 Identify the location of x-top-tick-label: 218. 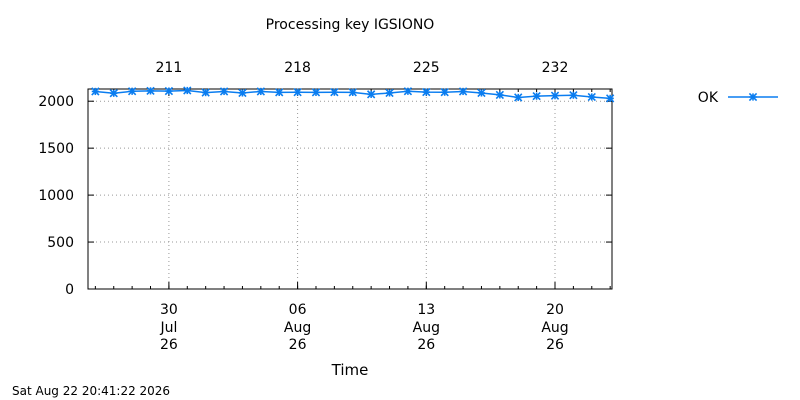
(297, 68).